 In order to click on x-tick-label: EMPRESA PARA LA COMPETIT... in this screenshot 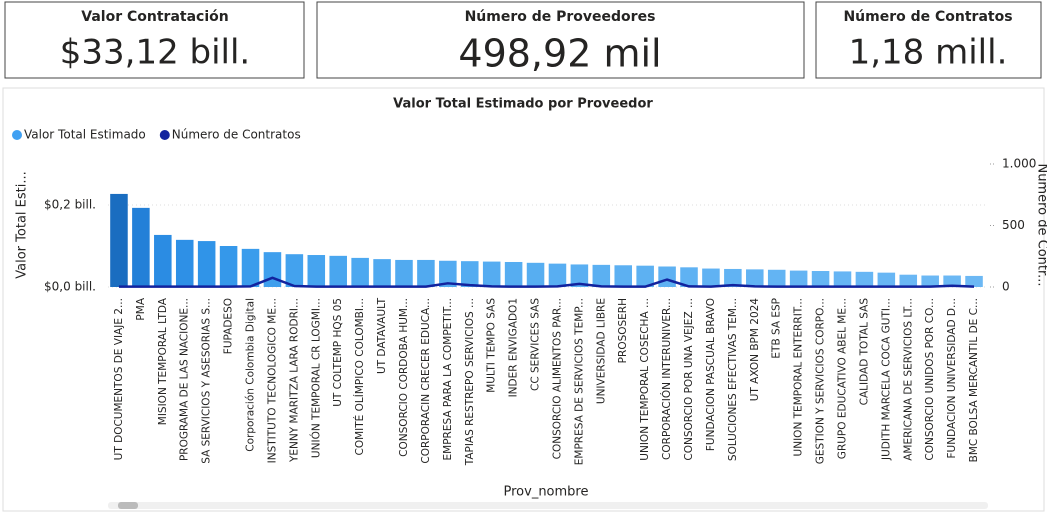, I will do `click(448, 379)`.